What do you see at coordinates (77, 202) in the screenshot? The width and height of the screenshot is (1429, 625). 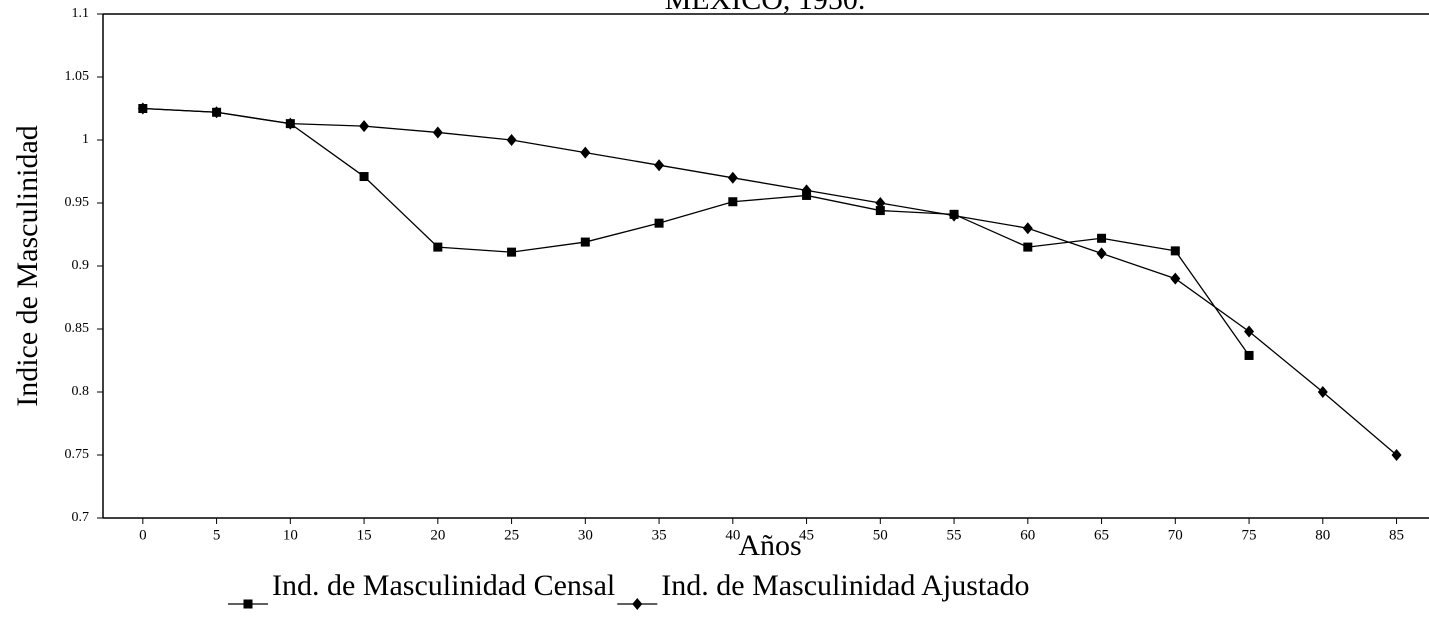 I see `y-tick-label: 0.95` at bounding box center [77, 202].